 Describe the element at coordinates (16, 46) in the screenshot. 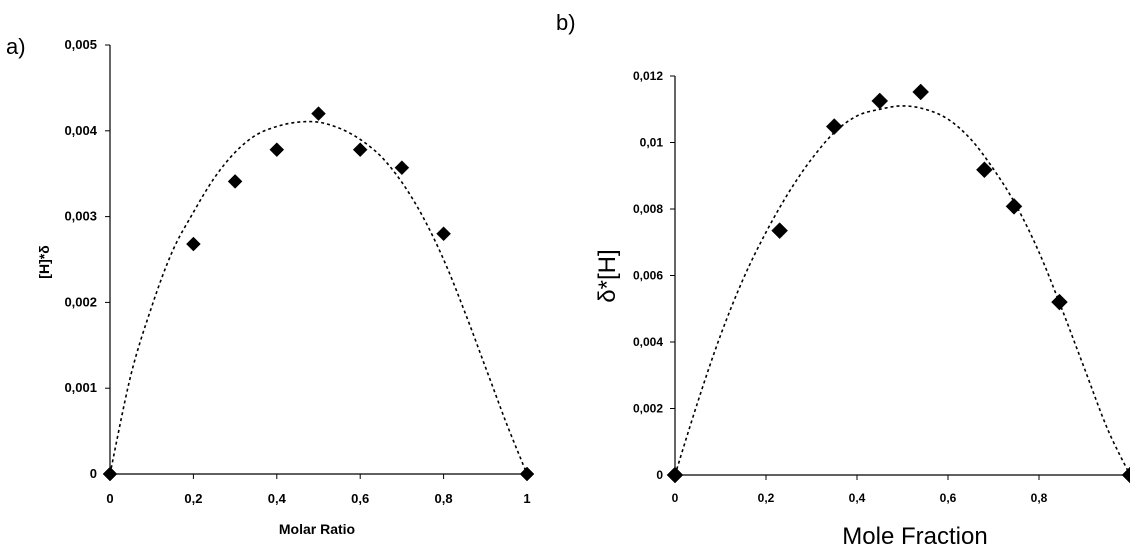

I see `panel-label-a: a)` at that location.